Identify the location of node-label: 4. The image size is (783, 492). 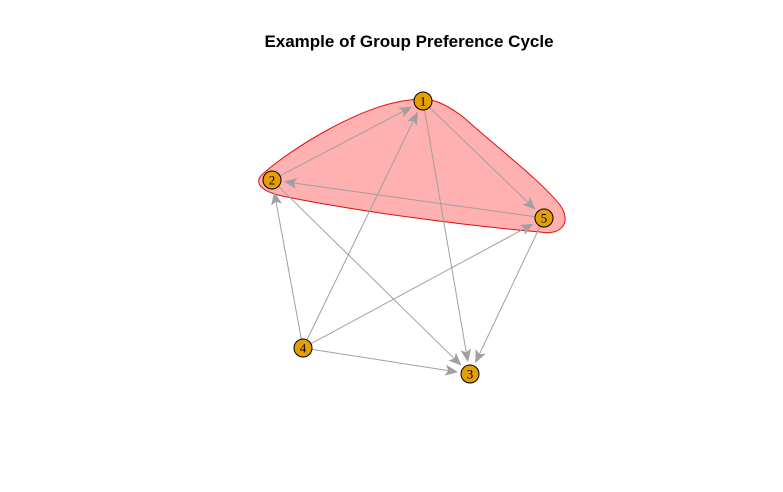
(303, 348).